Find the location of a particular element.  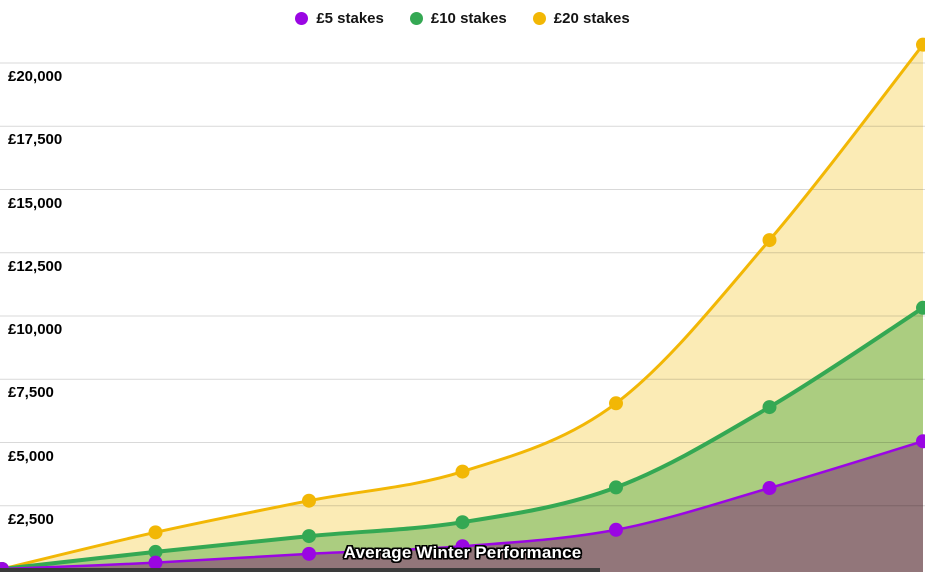

legend-item-10-stakes: £10 stakes is located at coordinates (458, 18).